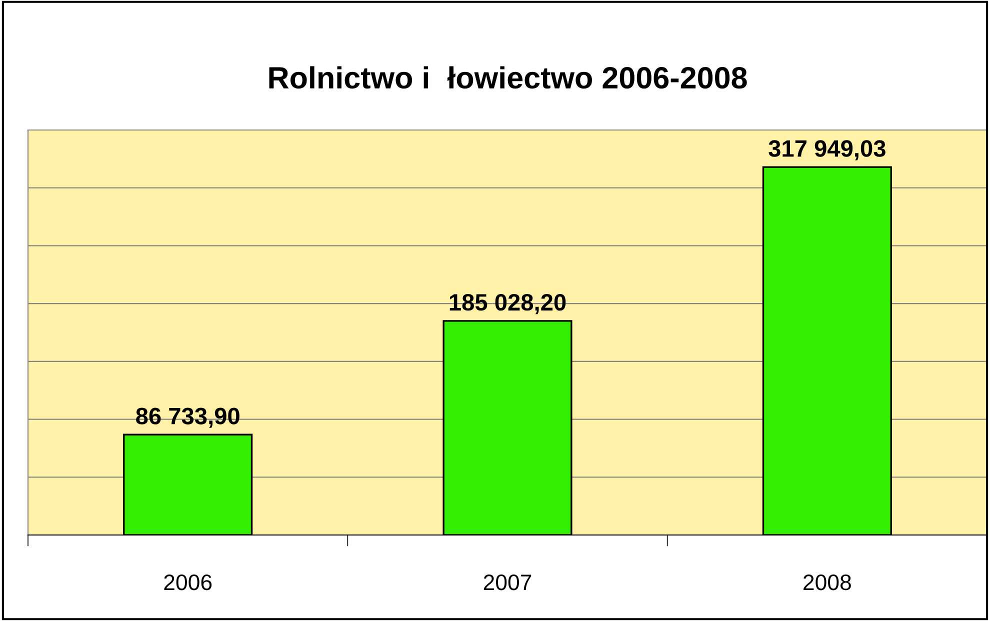 Image resolution: width=990 pixels, height=621 pixels. Describe the element at coordinates (827, 150) in the screenshot. I see `data-label: 317 949,03` at that location.